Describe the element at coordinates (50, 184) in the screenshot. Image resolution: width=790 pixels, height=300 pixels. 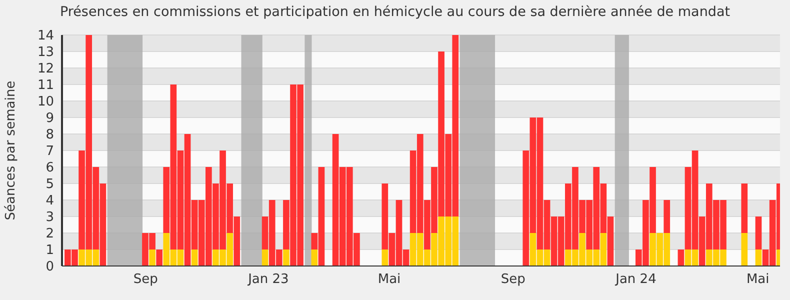
I see `y-tick-label: 5` at that location.